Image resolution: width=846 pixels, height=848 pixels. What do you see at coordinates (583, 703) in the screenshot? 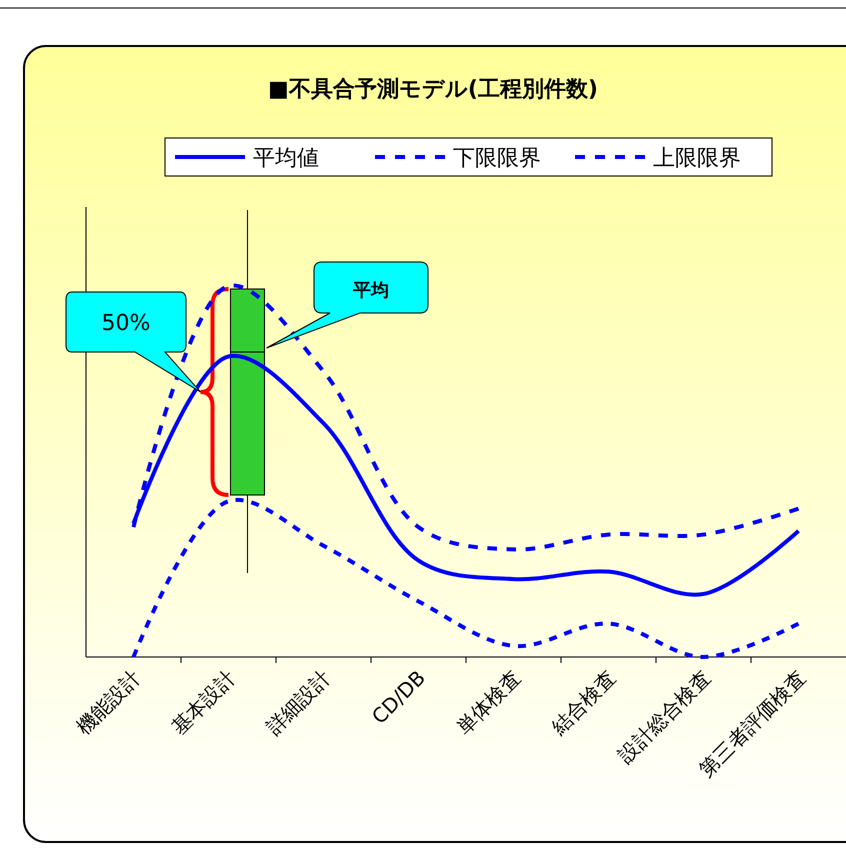
I see `x-tick-label: 結合検査` at bounding box center [583, 703].